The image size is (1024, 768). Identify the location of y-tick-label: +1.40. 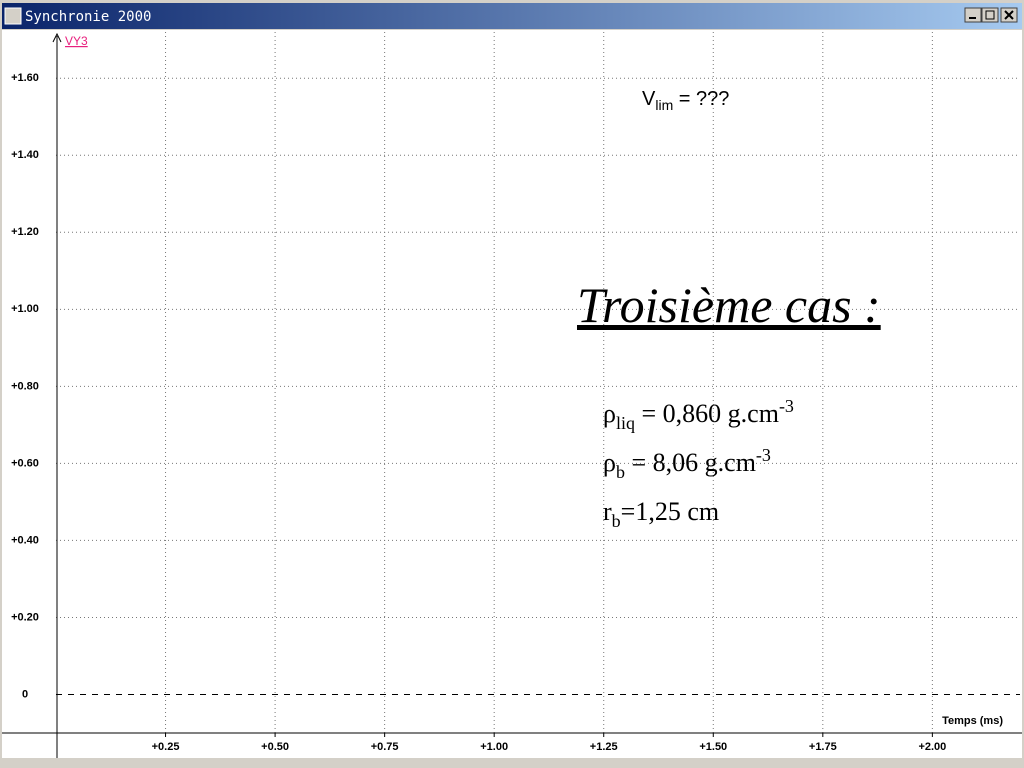
(25, 155).